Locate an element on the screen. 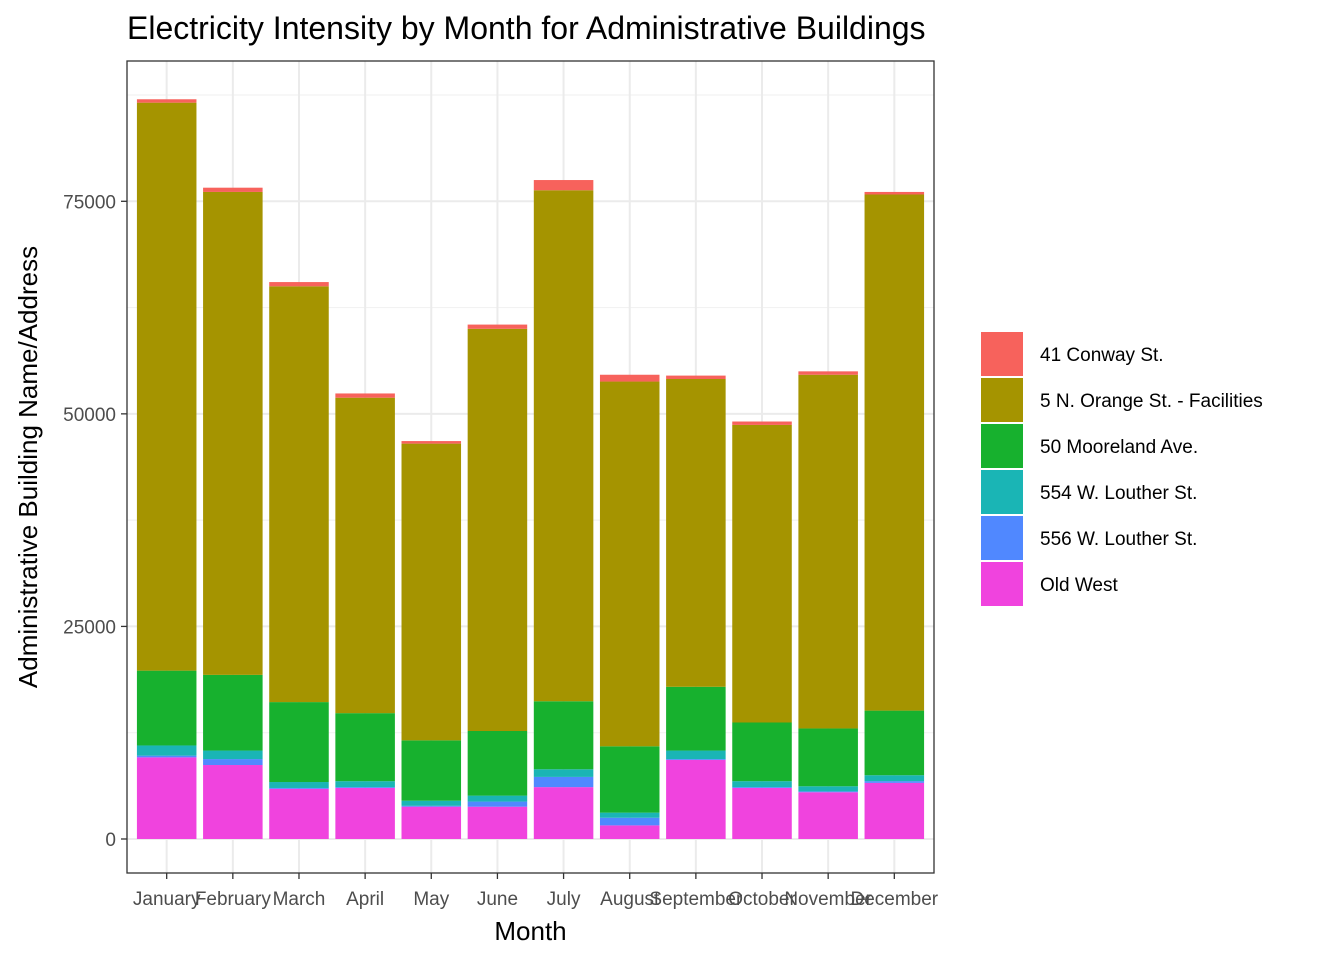 This screenshot has height=960, width=1344. bar-october-554-w-louther-st is located at coordinates (762, 784).